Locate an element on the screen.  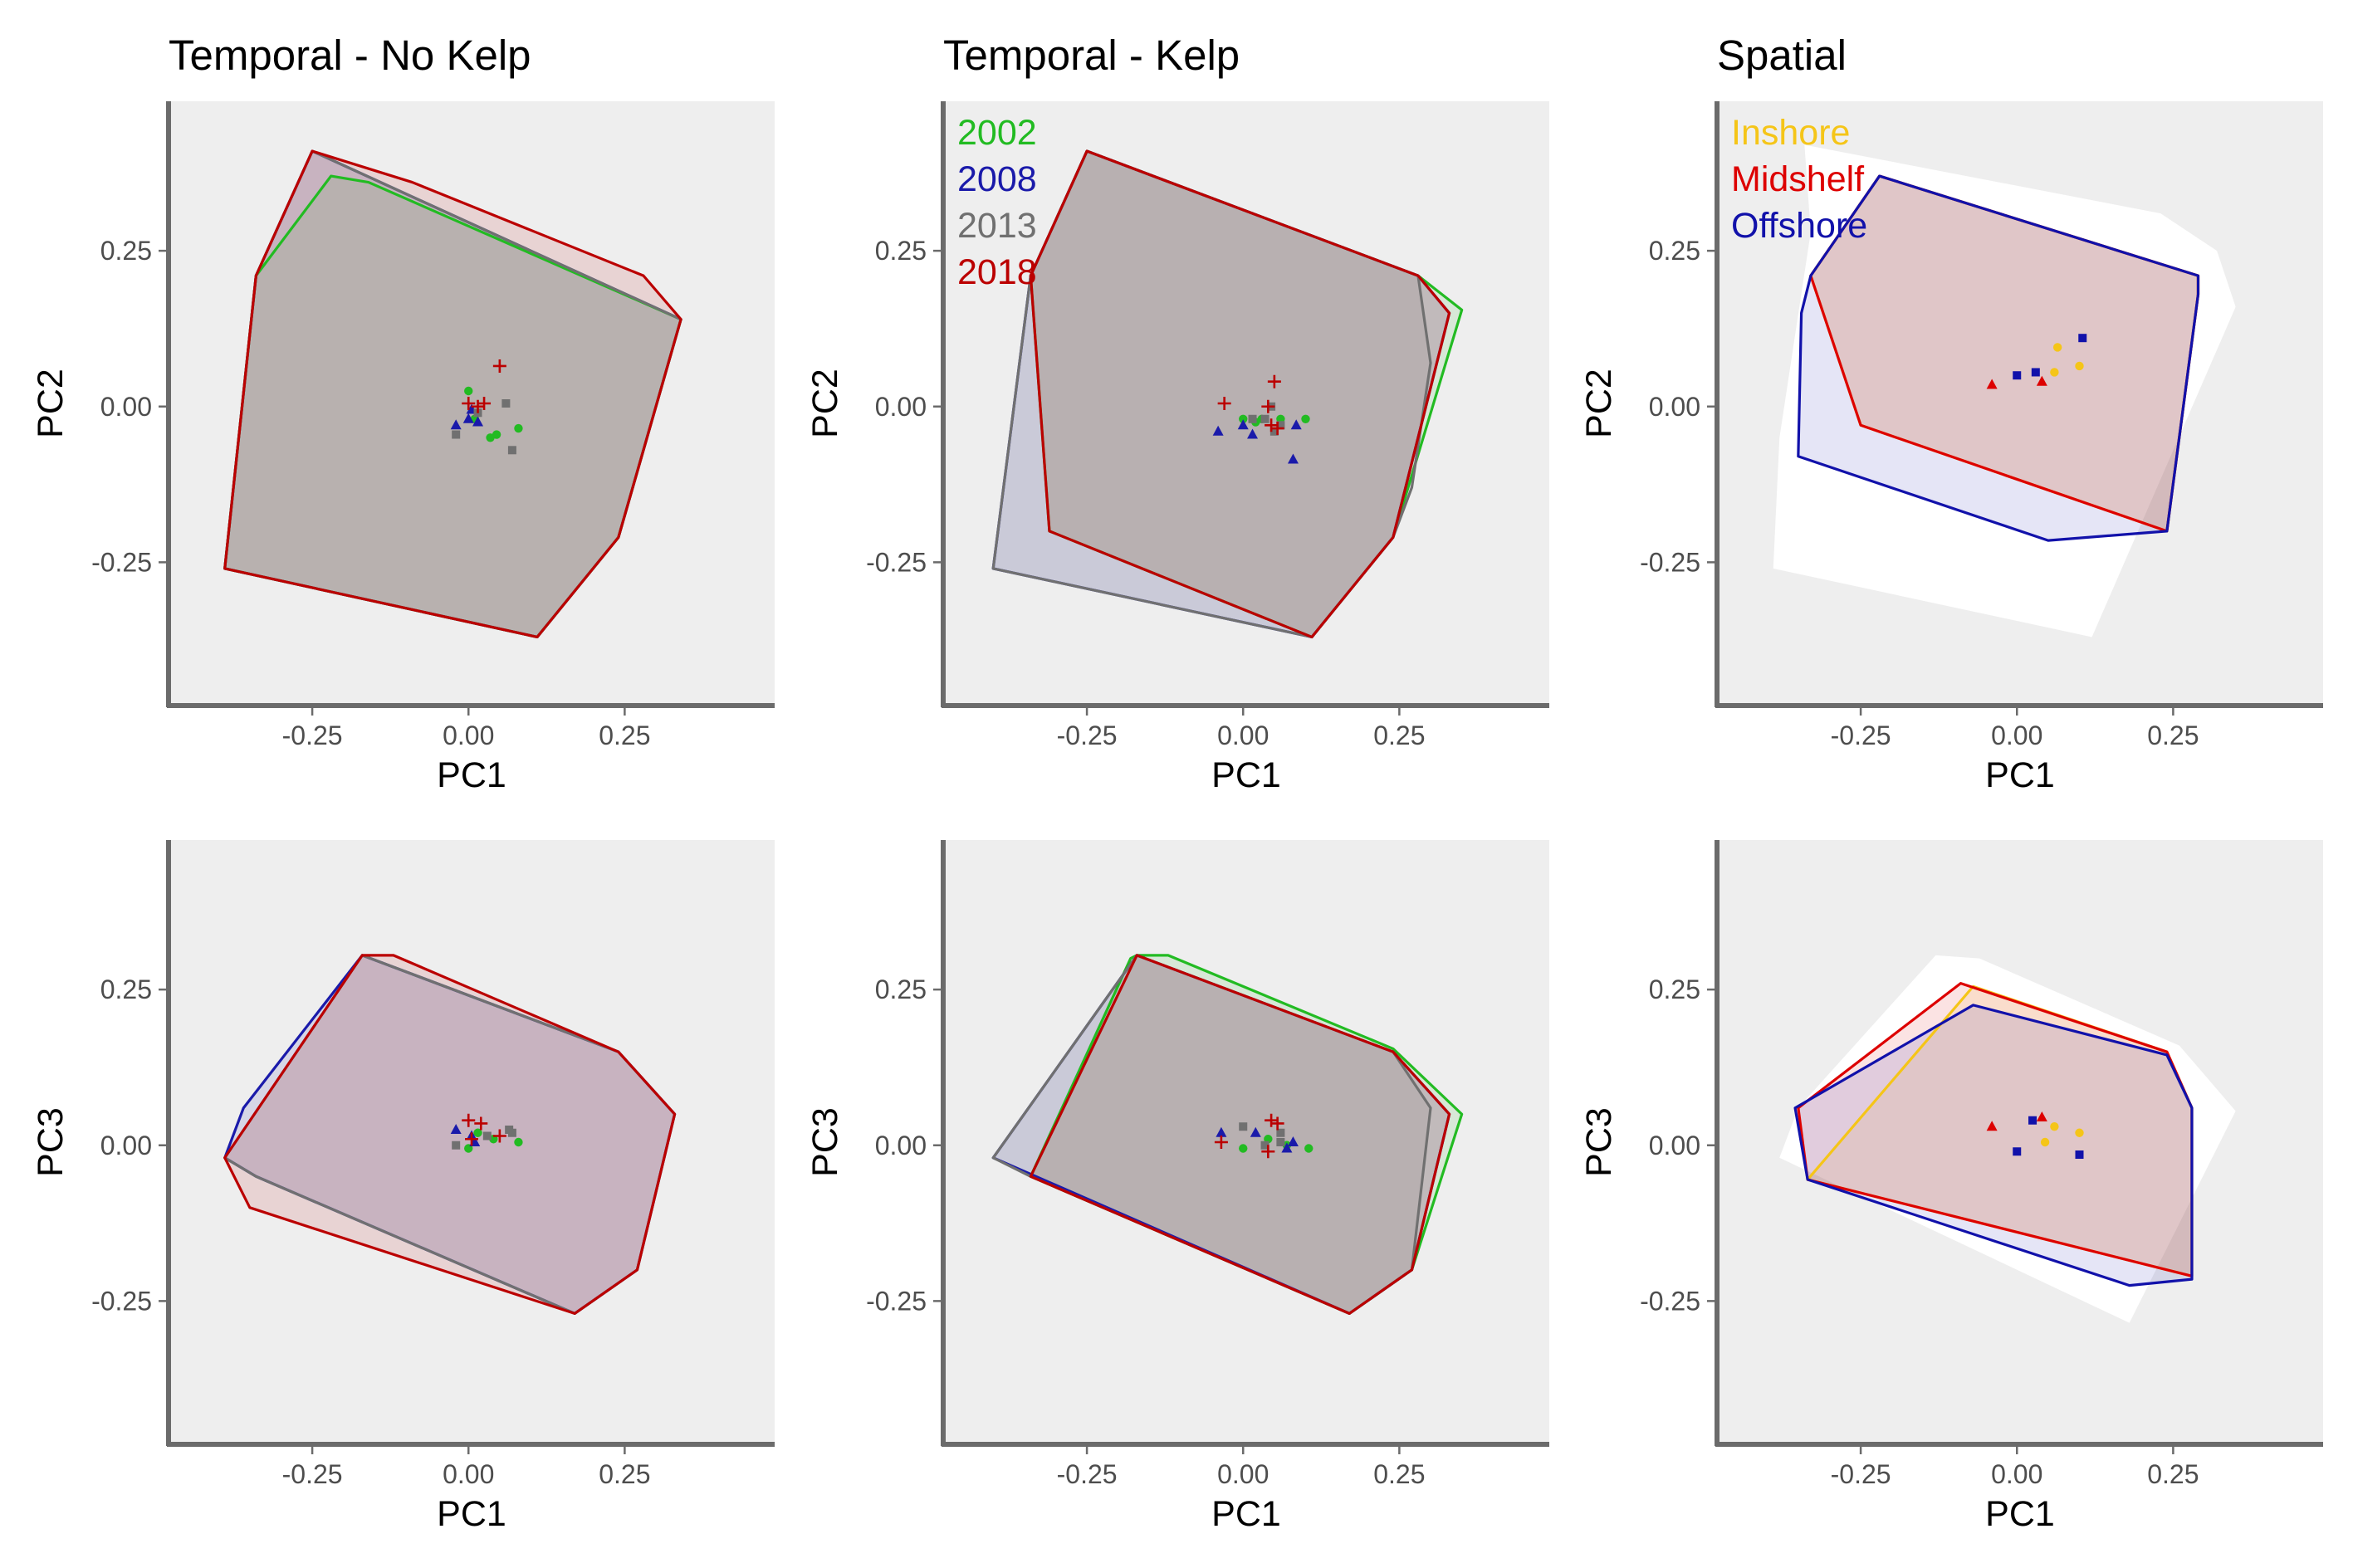
panel-4: -0.25 0.00 0.25 -0.25 0.00 0.25 PC1 PC3 is located at coordinates (403, 1187).